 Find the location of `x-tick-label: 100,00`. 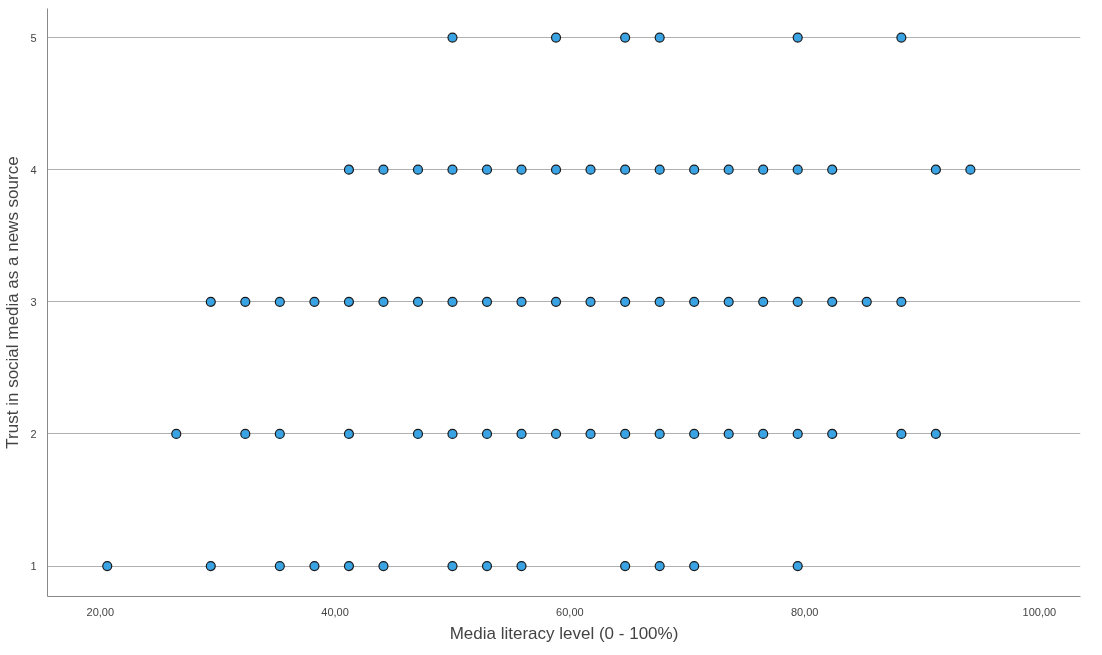

x-tick-label: 100,00 is located at coordinates (1039, 611).